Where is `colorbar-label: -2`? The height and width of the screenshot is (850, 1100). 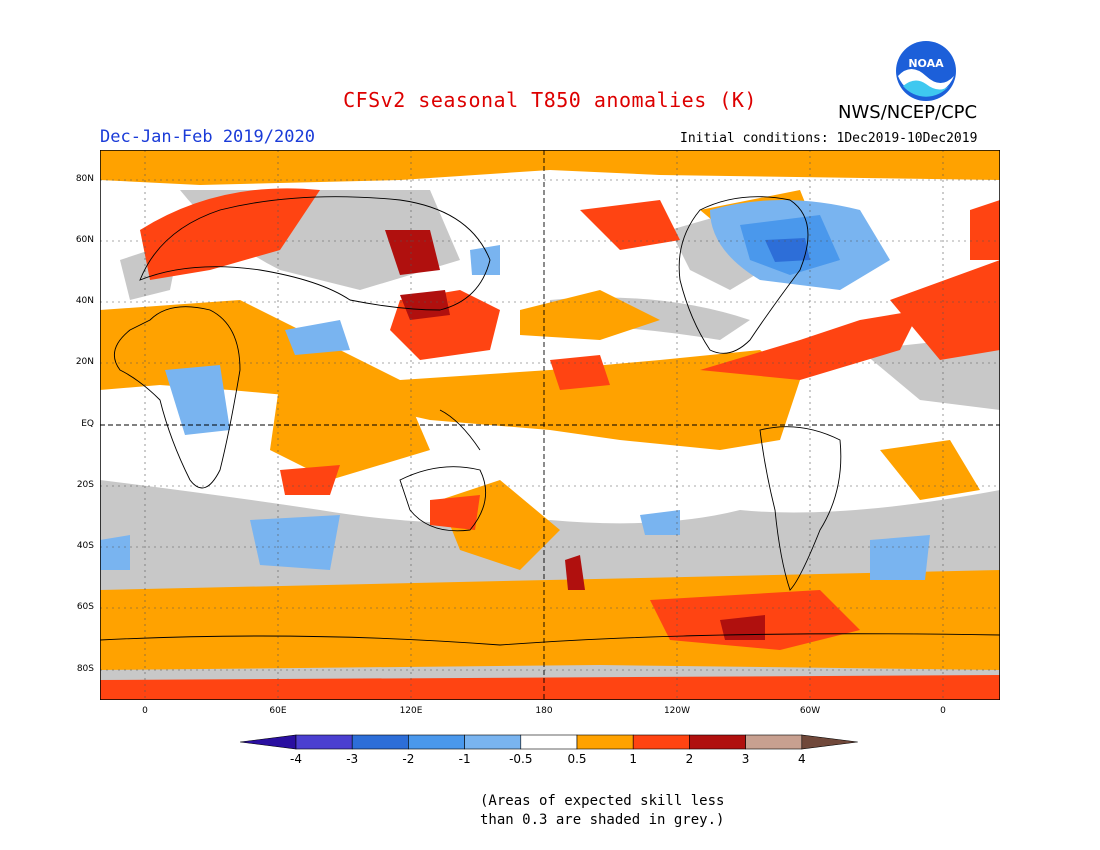
colorbar-label: -2 is located at coordinates (408, 759).